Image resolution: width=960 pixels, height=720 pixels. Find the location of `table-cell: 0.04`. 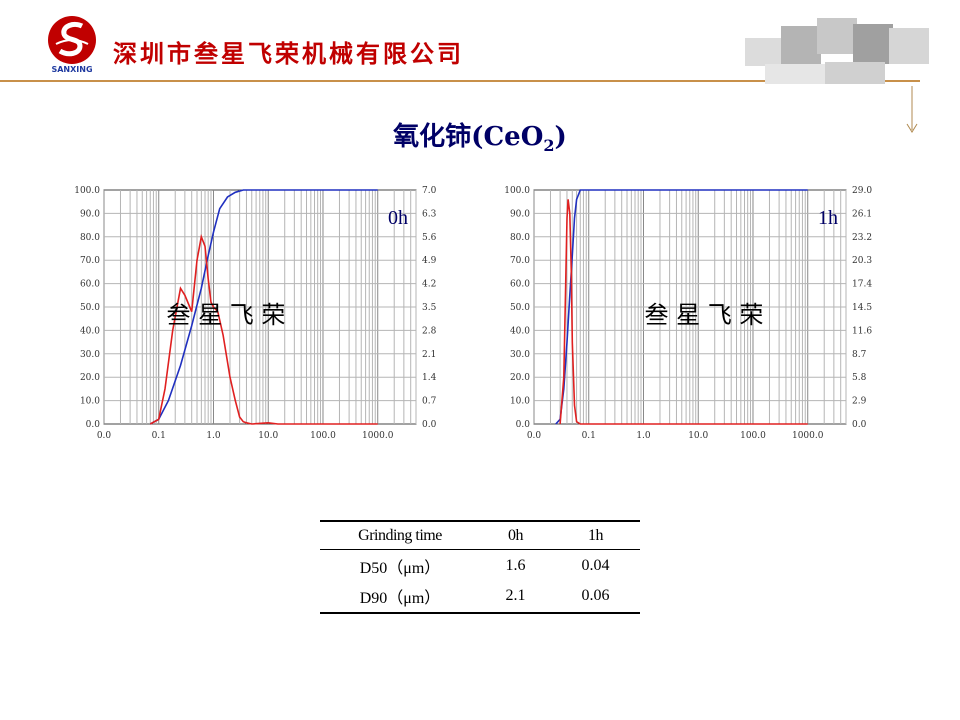

table-cell: 0.04 is located at coordinates (595, 565).